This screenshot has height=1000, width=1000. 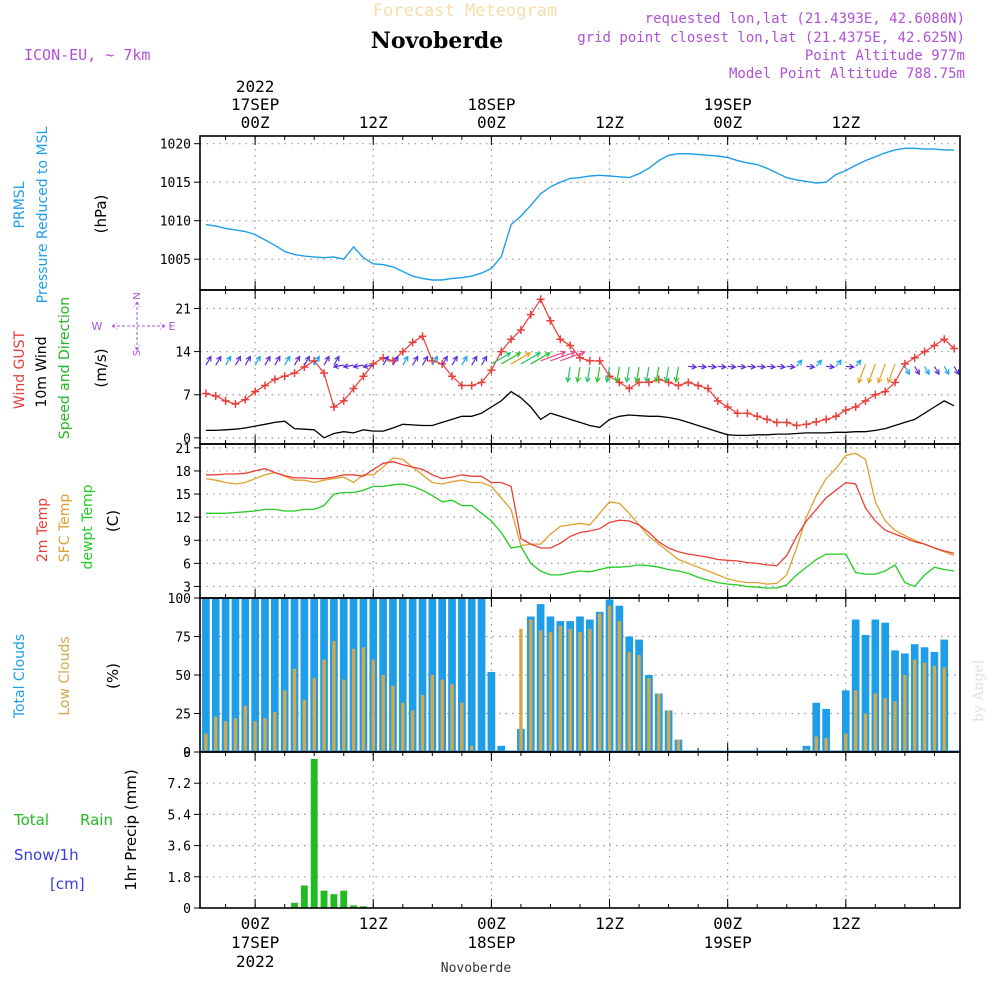 I want to click on cloud-labels: Total Clouds Low Clouds (%), so click(x=67, y=676).